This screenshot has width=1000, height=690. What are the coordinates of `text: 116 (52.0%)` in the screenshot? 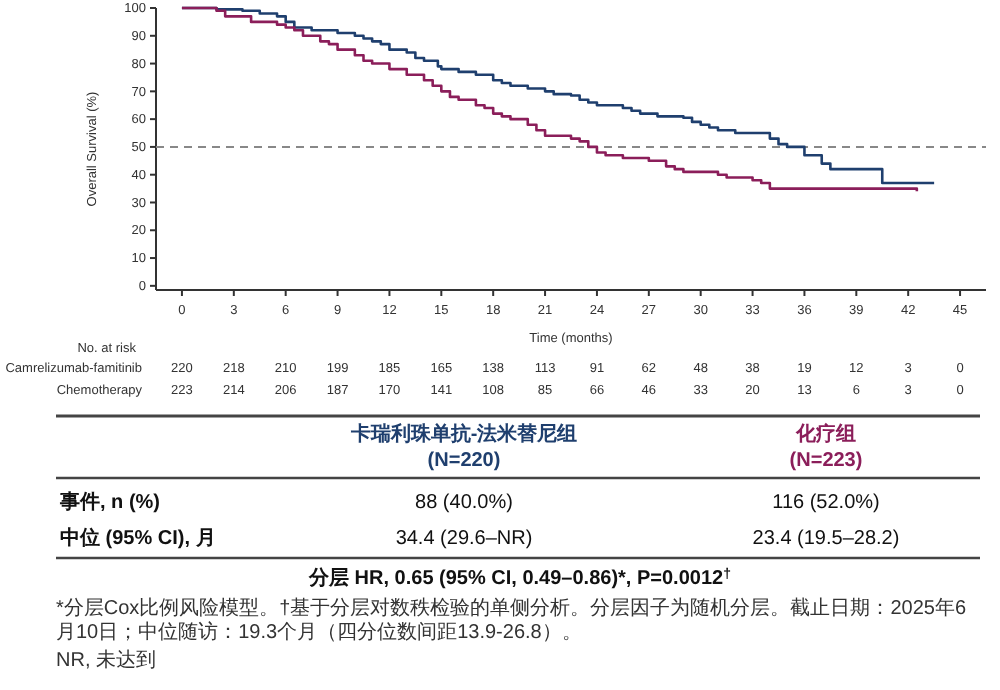 It's located at (826, 503).